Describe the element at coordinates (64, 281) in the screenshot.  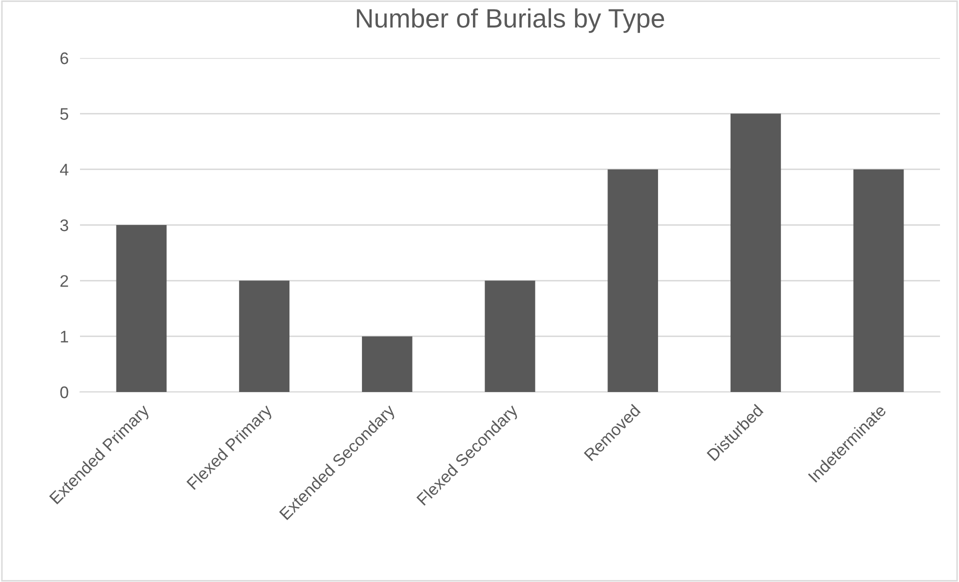
I see `y-tick-label: 2` at that location.